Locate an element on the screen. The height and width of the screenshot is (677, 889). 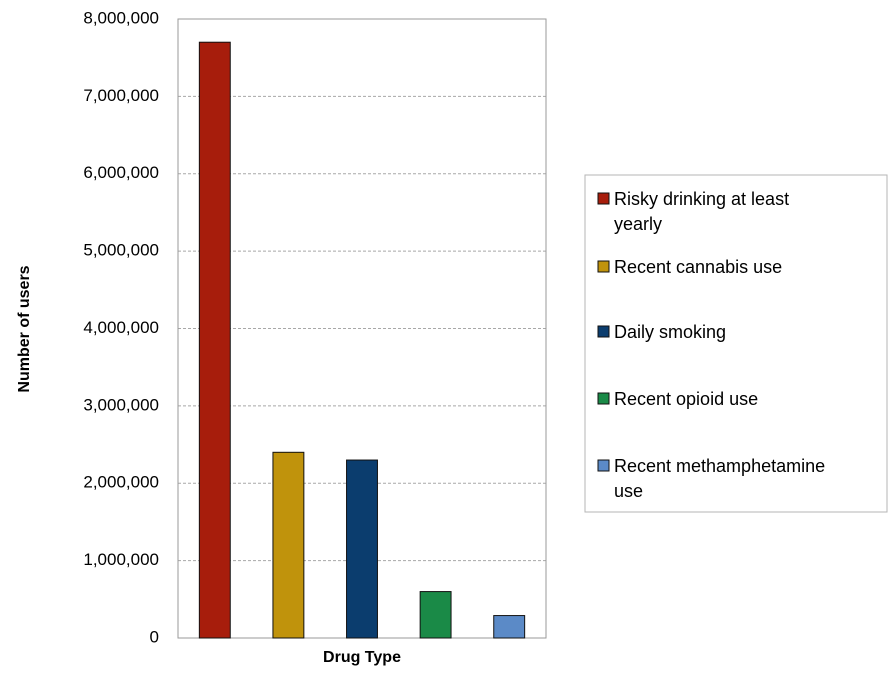
x-axis-label: Drug Type is located at coordinates (362, 657).